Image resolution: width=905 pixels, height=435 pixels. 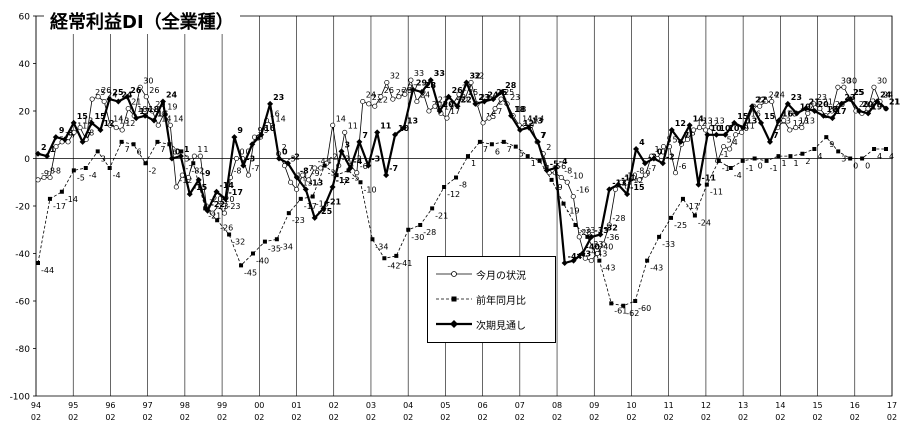 I want to click on data-label: 30, so click(x=852, y=80).